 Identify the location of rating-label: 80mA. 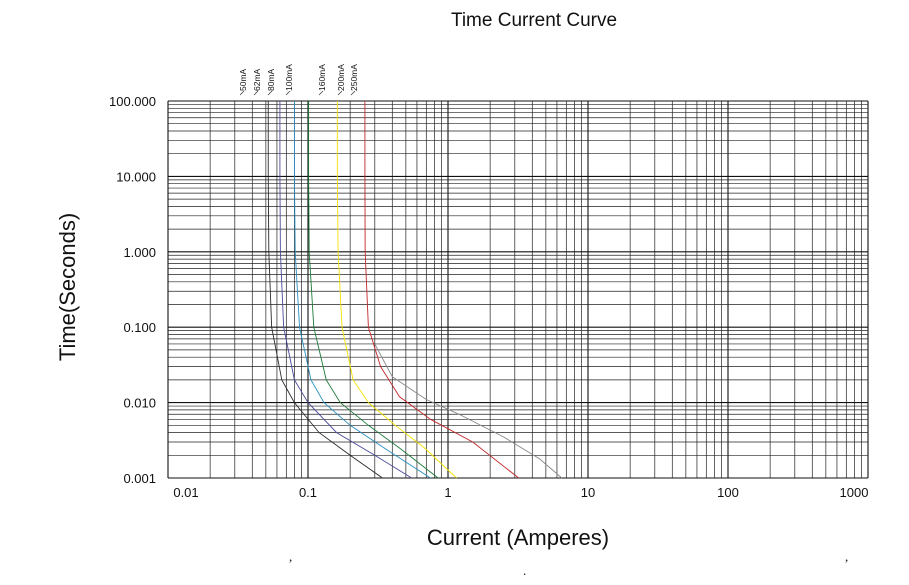
(271, 79).